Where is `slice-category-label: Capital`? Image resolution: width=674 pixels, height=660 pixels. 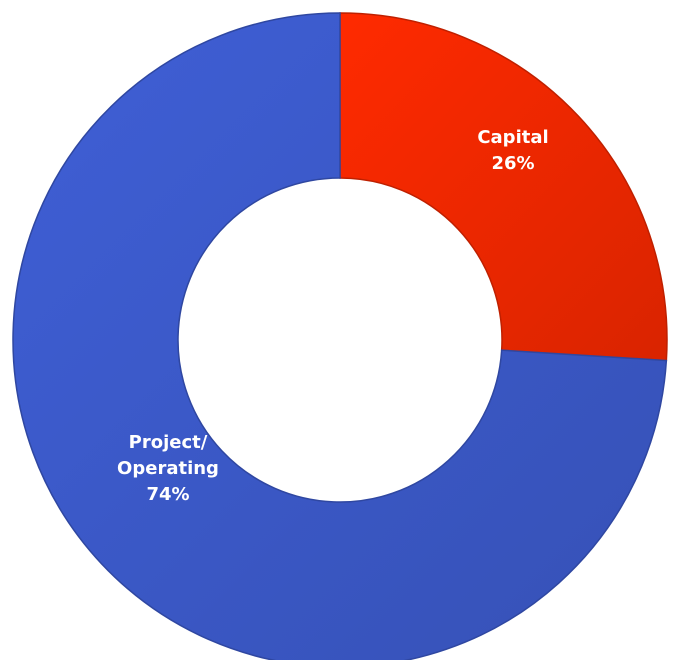 slice-category-label: Capital is located at coordinates (512, 137).